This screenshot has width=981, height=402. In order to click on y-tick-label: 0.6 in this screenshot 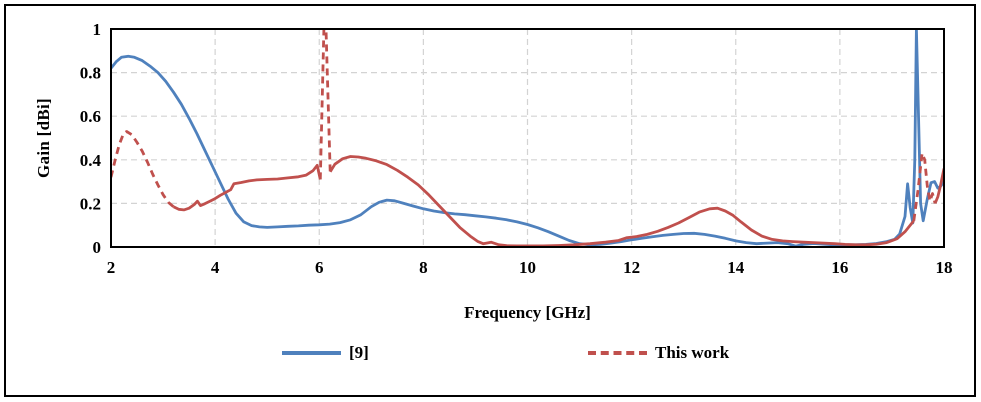, I will do `click(90, 116)`.